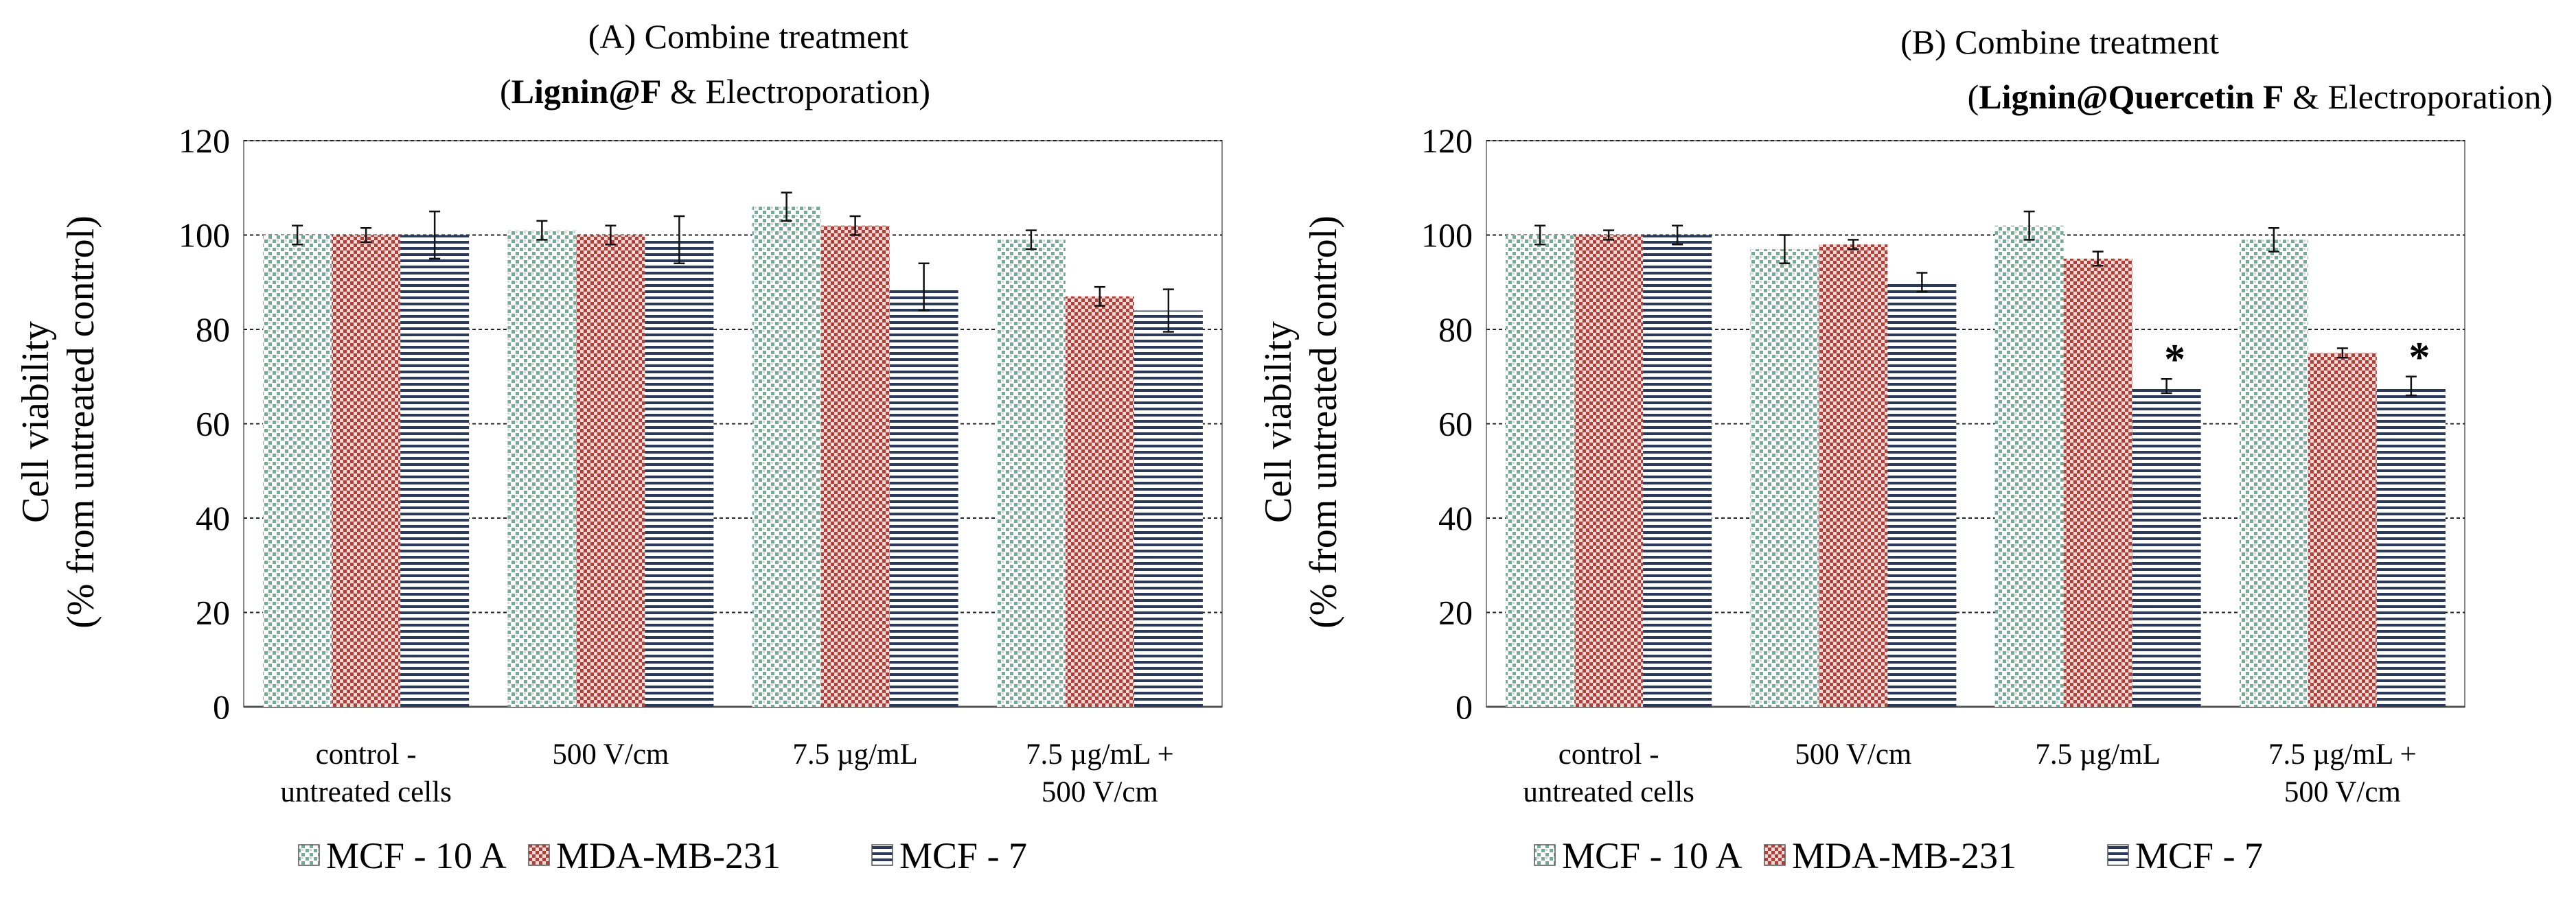  I want to click on chart-a-legend: MCF - 10 A MDA-MB-231 MCF - 7, so click(662, 855).